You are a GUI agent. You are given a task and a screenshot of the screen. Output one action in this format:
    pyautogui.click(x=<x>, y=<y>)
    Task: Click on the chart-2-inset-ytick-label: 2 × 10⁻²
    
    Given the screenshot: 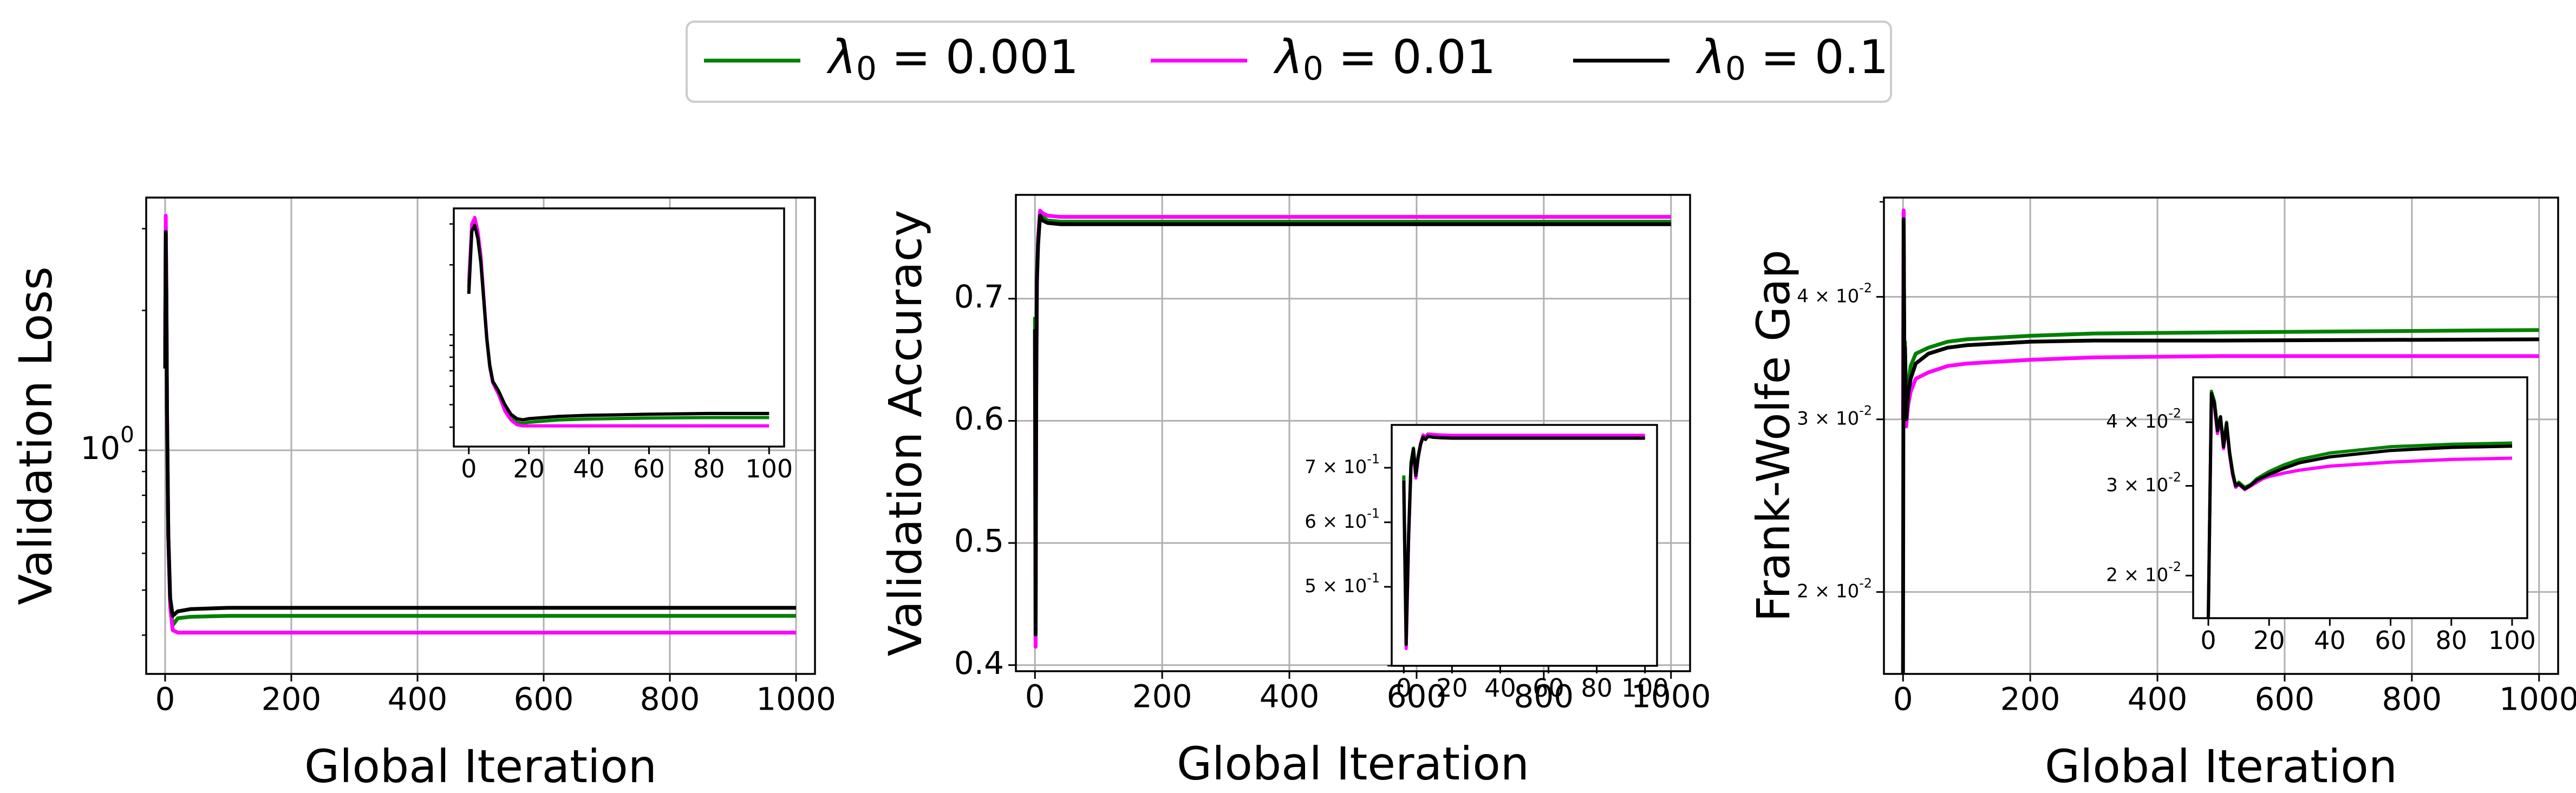 What is the action you would take?
    pyautogui.click(x=2143, y=572)
    